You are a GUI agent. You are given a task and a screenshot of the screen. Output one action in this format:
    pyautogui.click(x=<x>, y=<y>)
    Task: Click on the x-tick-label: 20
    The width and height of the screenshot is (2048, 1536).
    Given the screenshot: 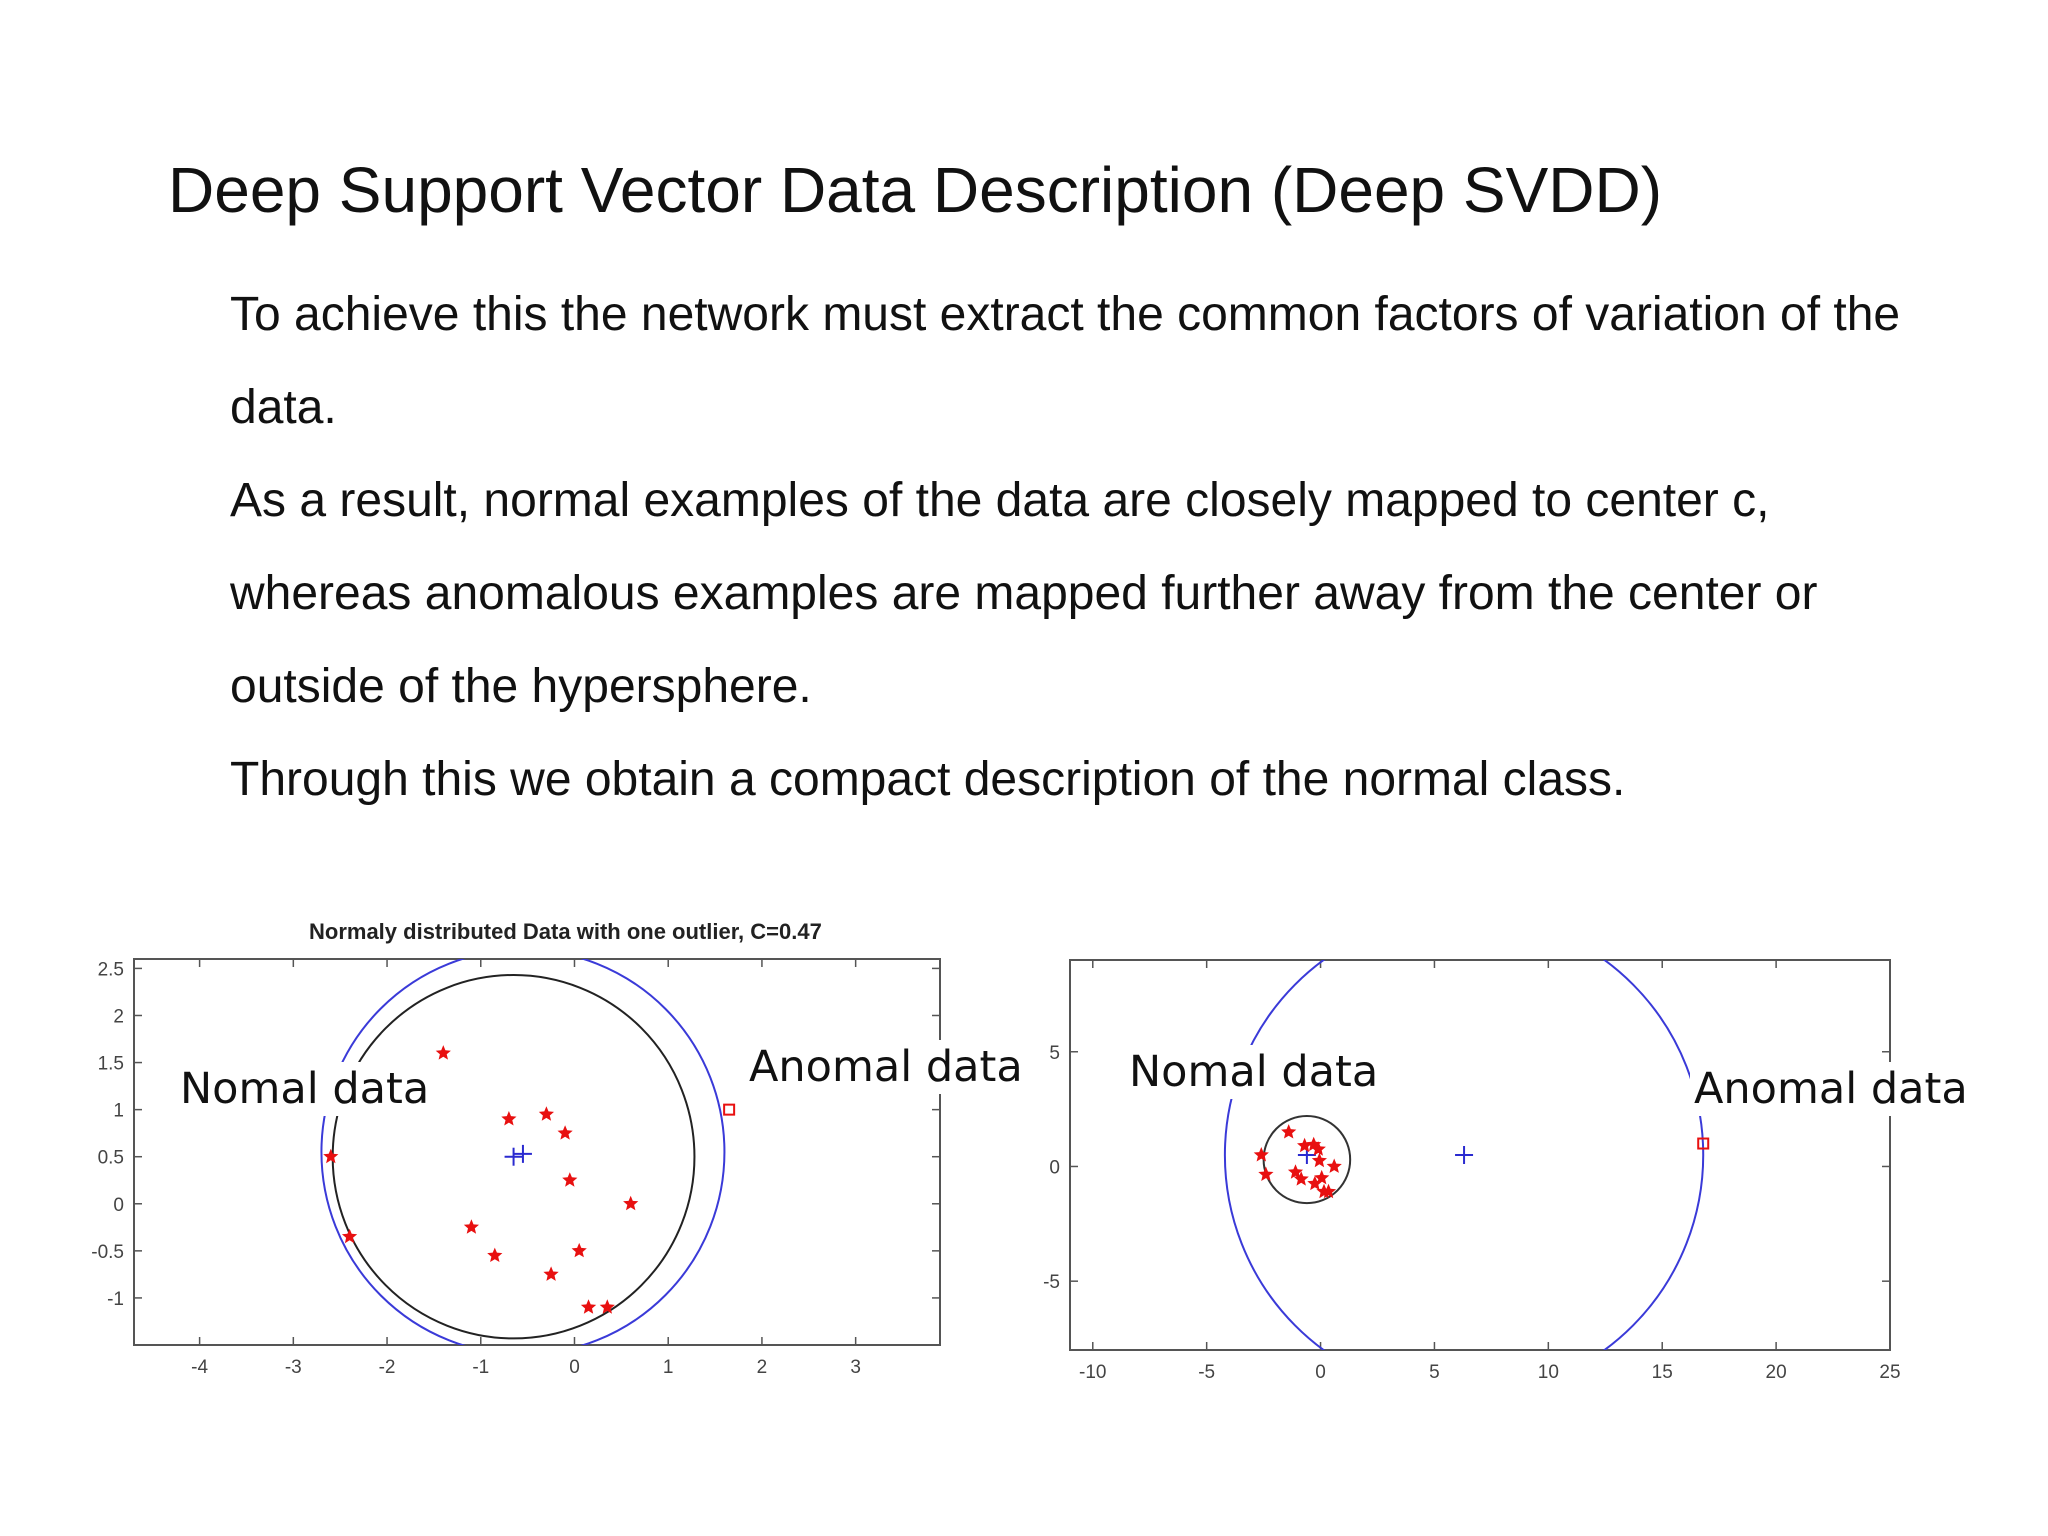 What is the action you would take?
    pyautogui.click(x=1776, y=1372)
    